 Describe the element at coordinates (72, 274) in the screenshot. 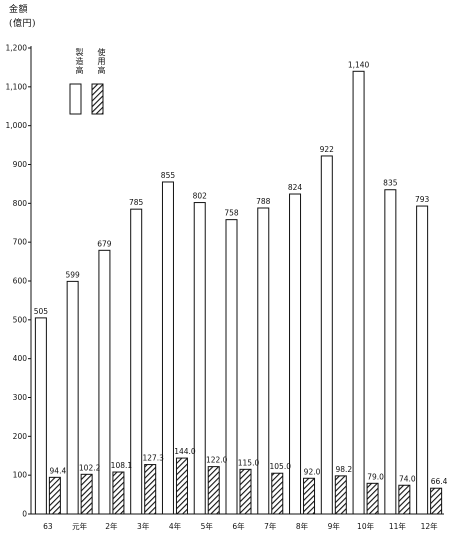

I see `value-label-open: 599` at that location.